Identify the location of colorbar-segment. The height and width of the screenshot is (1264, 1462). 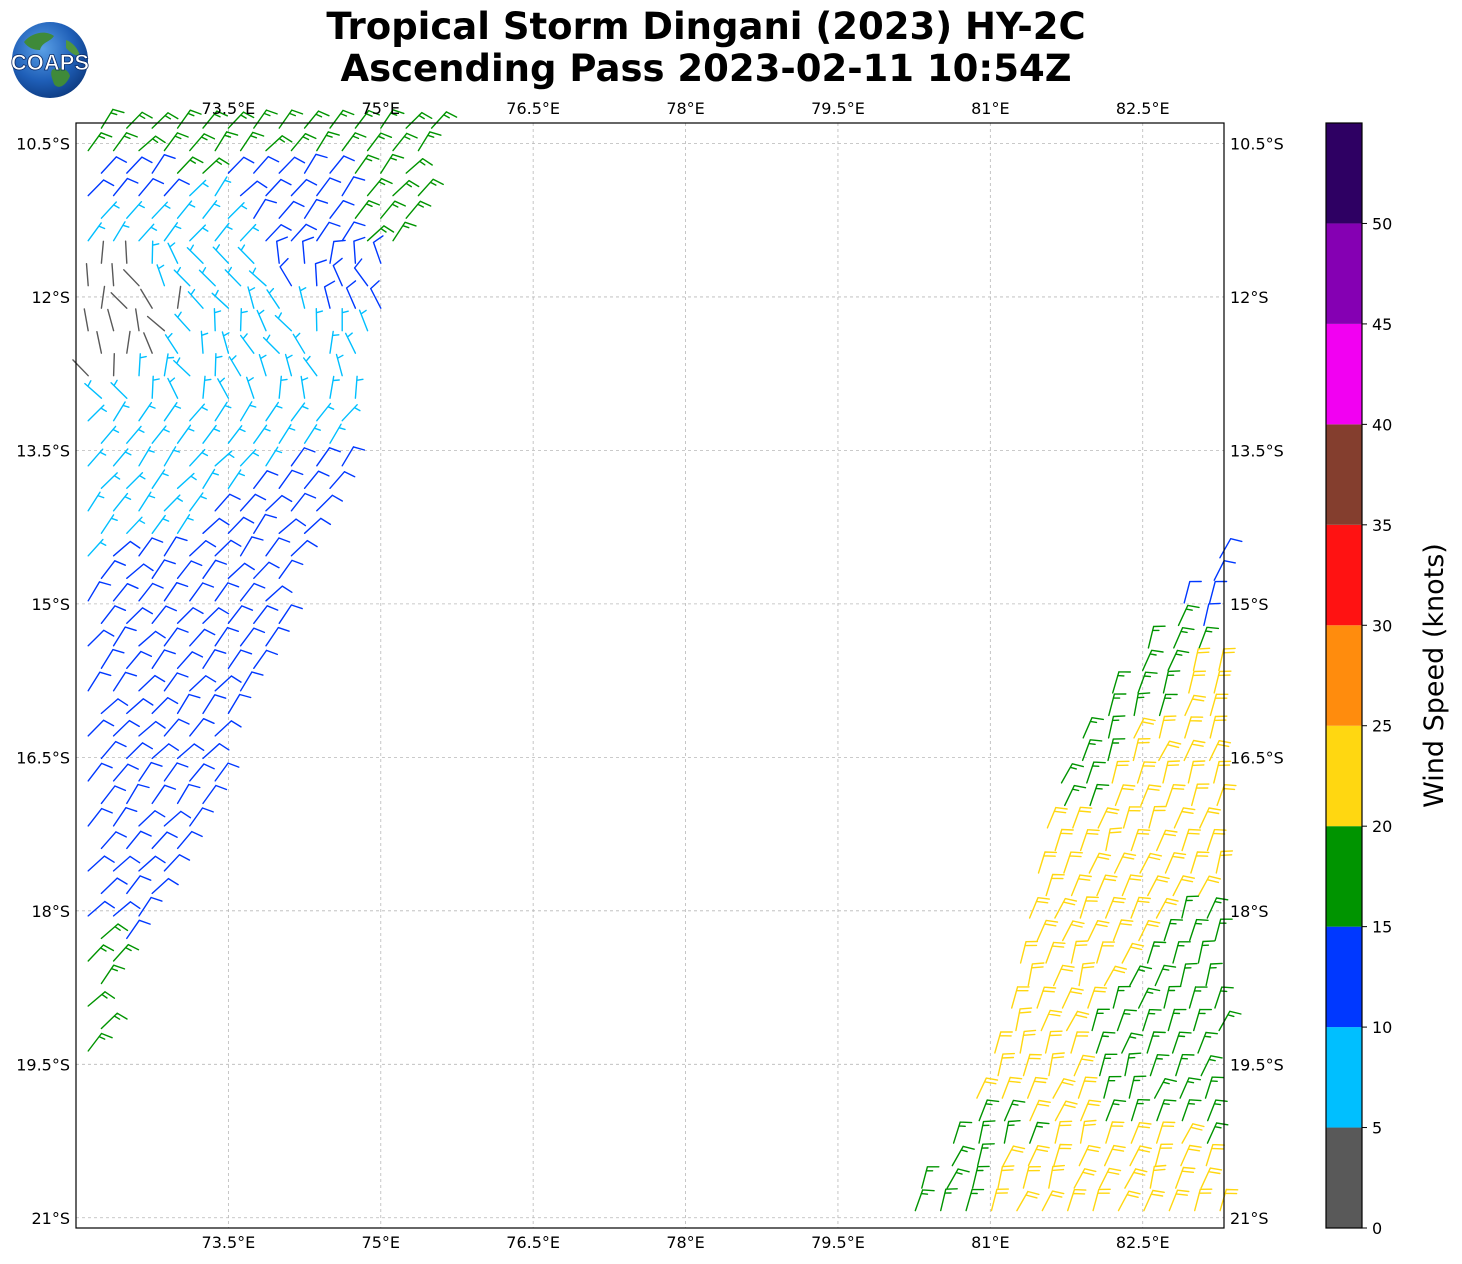
(1344, 876).